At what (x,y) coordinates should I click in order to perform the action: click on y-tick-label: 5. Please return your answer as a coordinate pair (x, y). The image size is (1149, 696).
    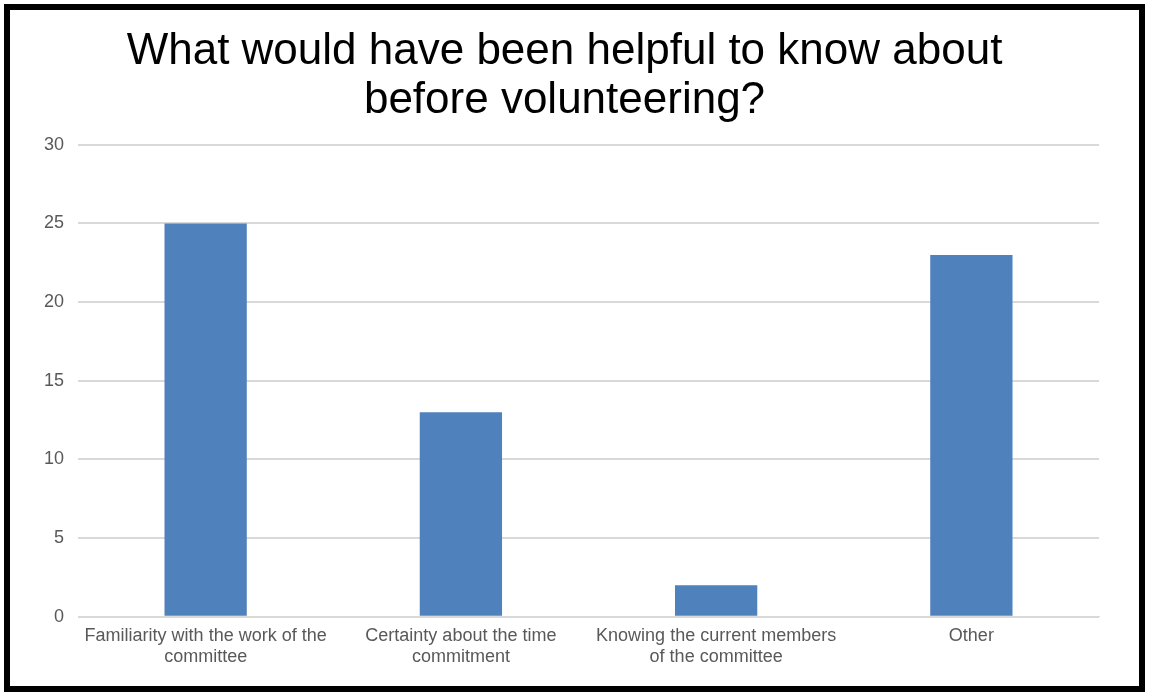
    Looking at the image, I should click on (59, 537).